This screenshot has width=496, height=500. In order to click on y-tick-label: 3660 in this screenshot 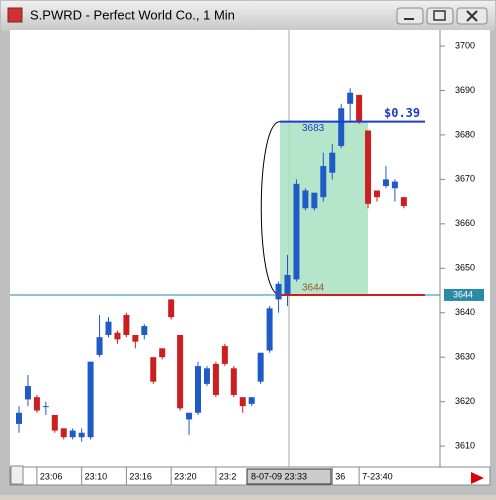, I will do `click(465, 223)`.